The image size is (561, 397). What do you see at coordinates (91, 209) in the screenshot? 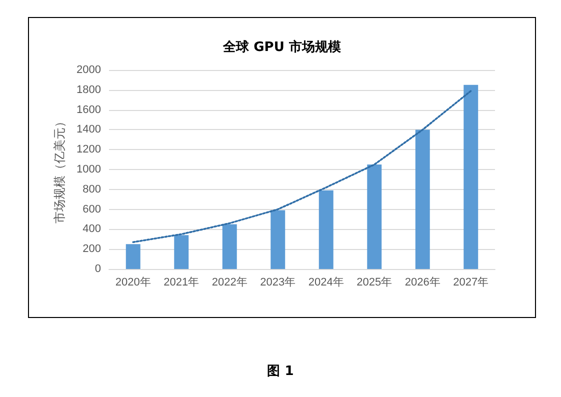
I see `y-tick-label: 600` at bounding box center [91, 209].